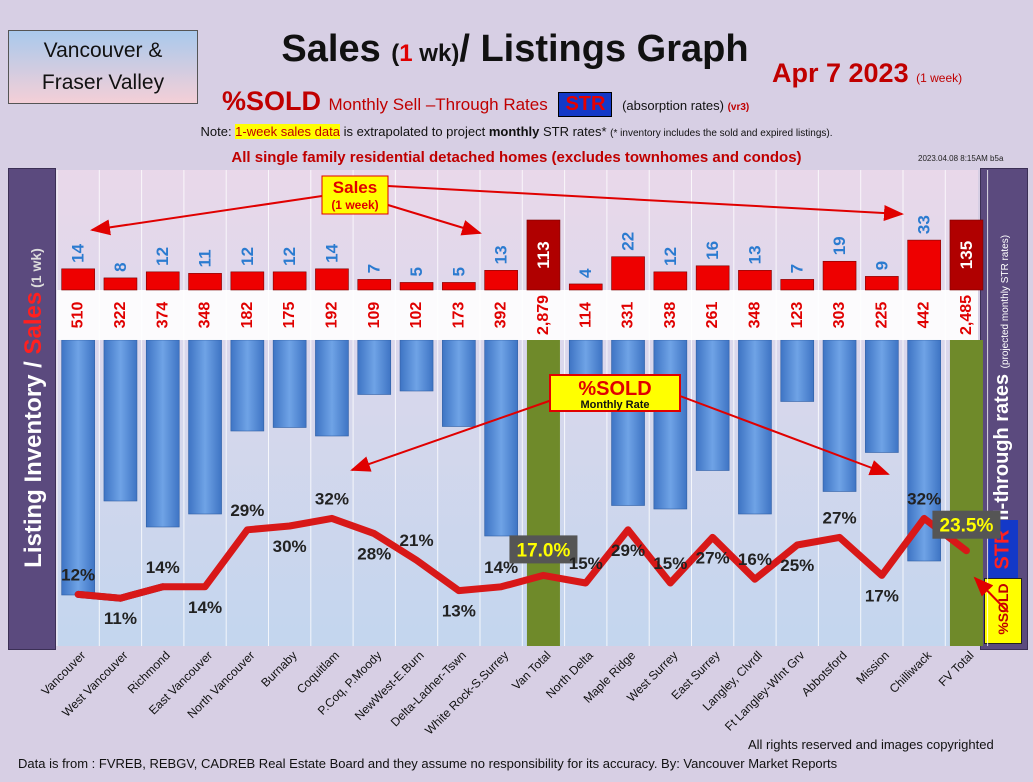 The height and width of the screenshot is (782, 1033). Describe the element at coordinates (205, 258) in the screenshot. I see `sales-value-label: 11` at that location.